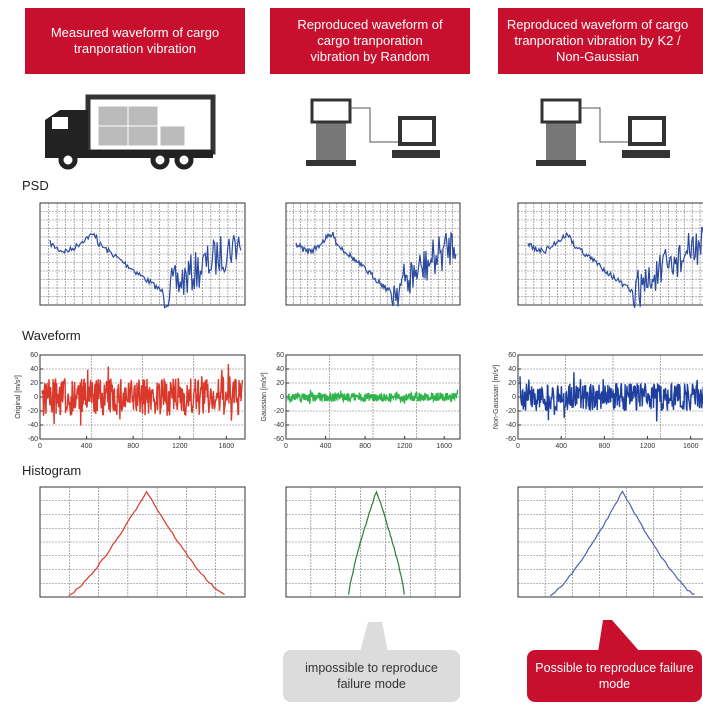 Image resolution: width=703 pixels, height=705 pixels. What do you see at coordinates (51, 335) in the screenshot?
I see `section-label: Waveform` at bounding box center [51, 335].